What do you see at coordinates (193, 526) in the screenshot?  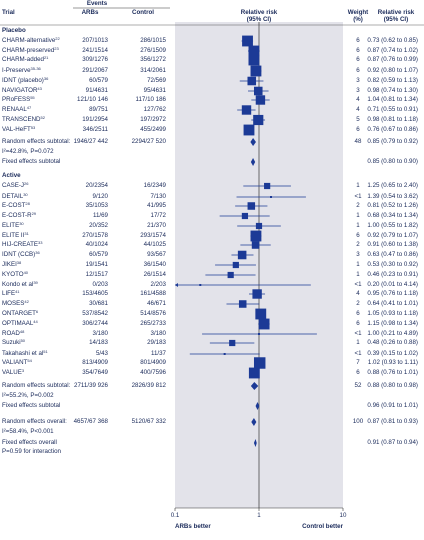 I see `favours-arbs-label: ARBs better` at bounding box center [193, 526].